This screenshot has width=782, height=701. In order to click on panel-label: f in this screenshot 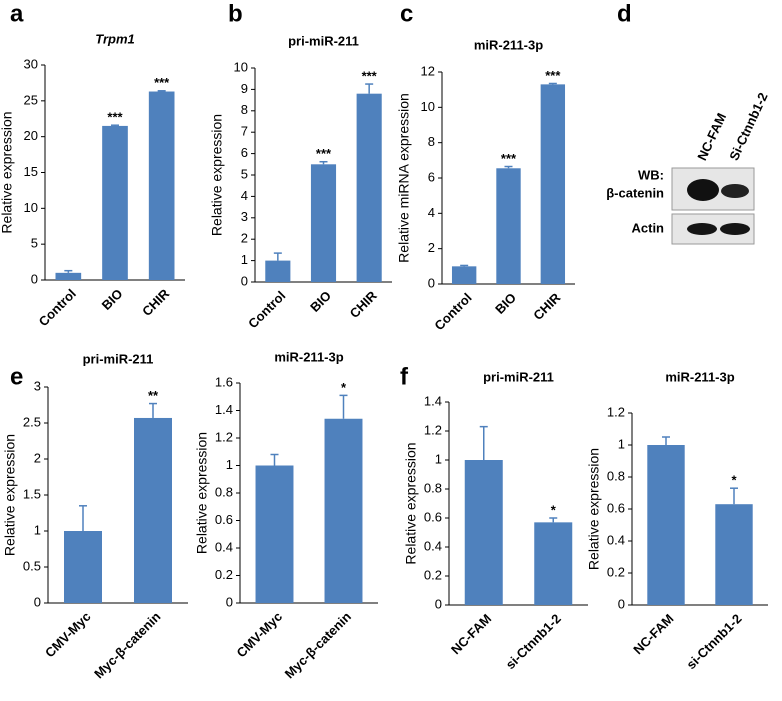, I will do `click(404, 376)`.